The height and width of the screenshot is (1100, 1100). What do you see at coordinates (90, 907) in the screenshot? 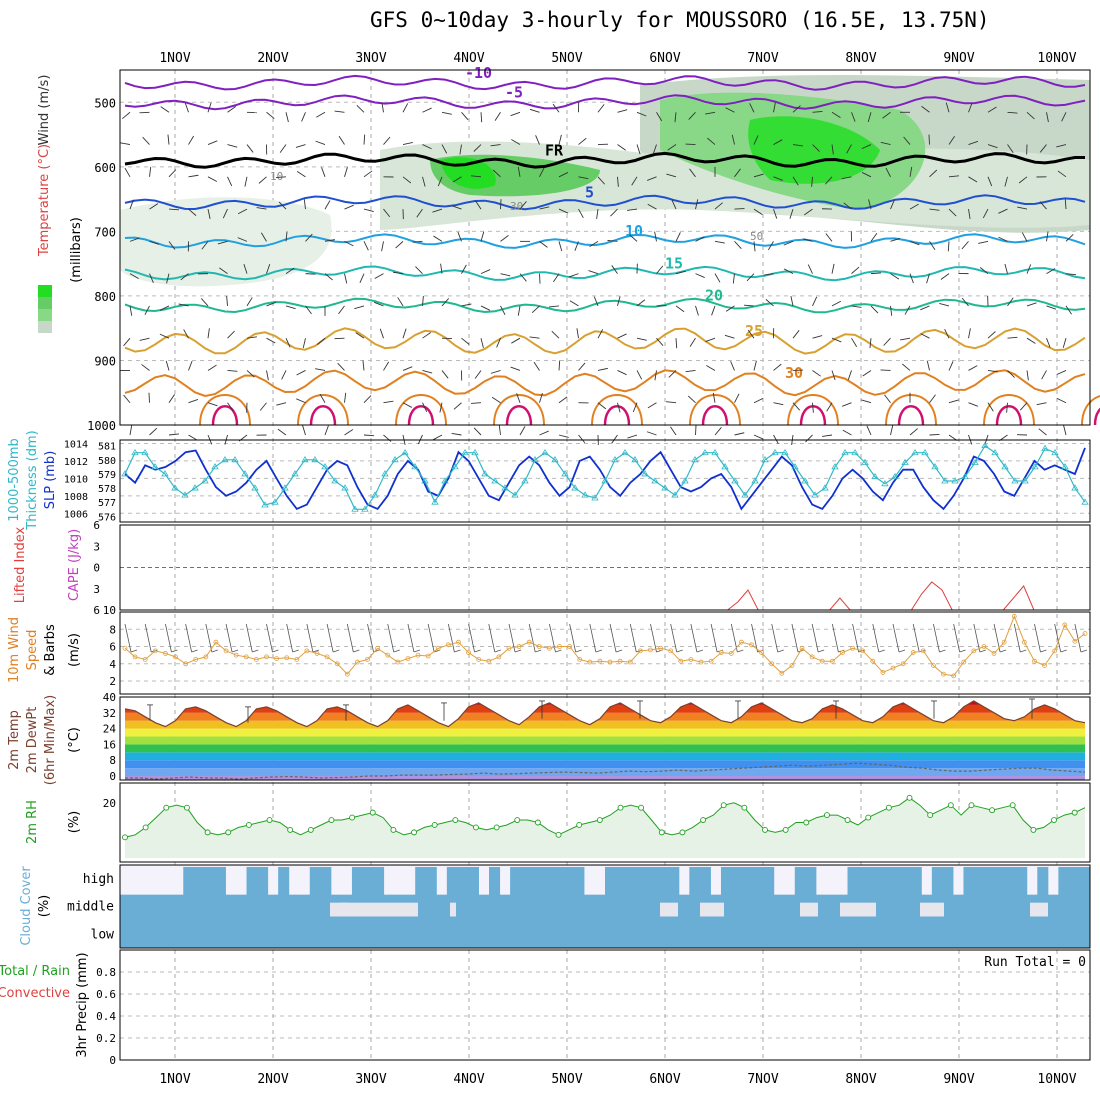
I see `cloud-row-label: middle` at bounding box center [90, 907].